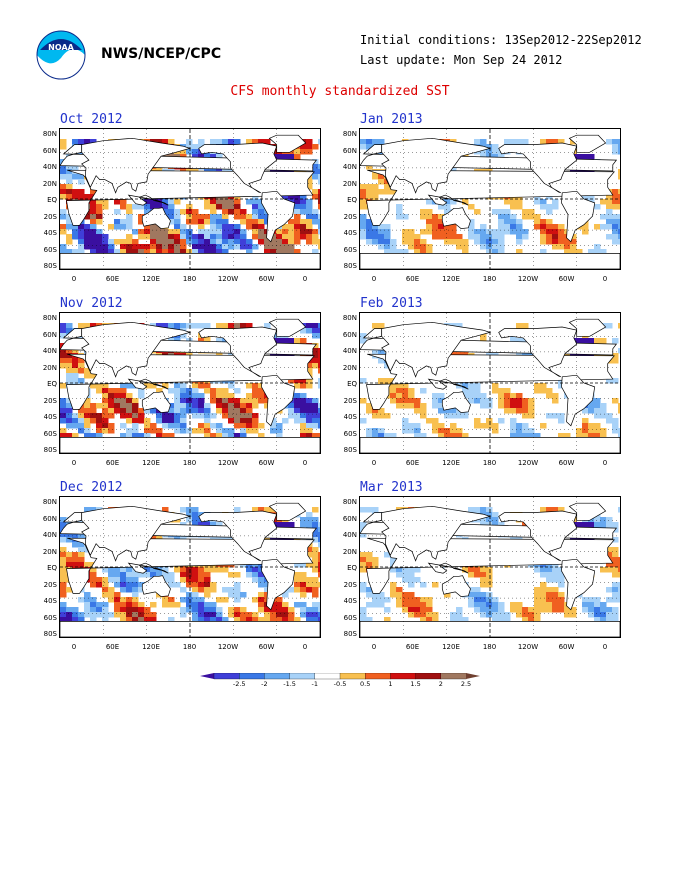 The height and width of the screenshot is (880, 680). Describe the element at coordinates (490, 383) in the screenshot. I see `sst-map-feb` at that location.